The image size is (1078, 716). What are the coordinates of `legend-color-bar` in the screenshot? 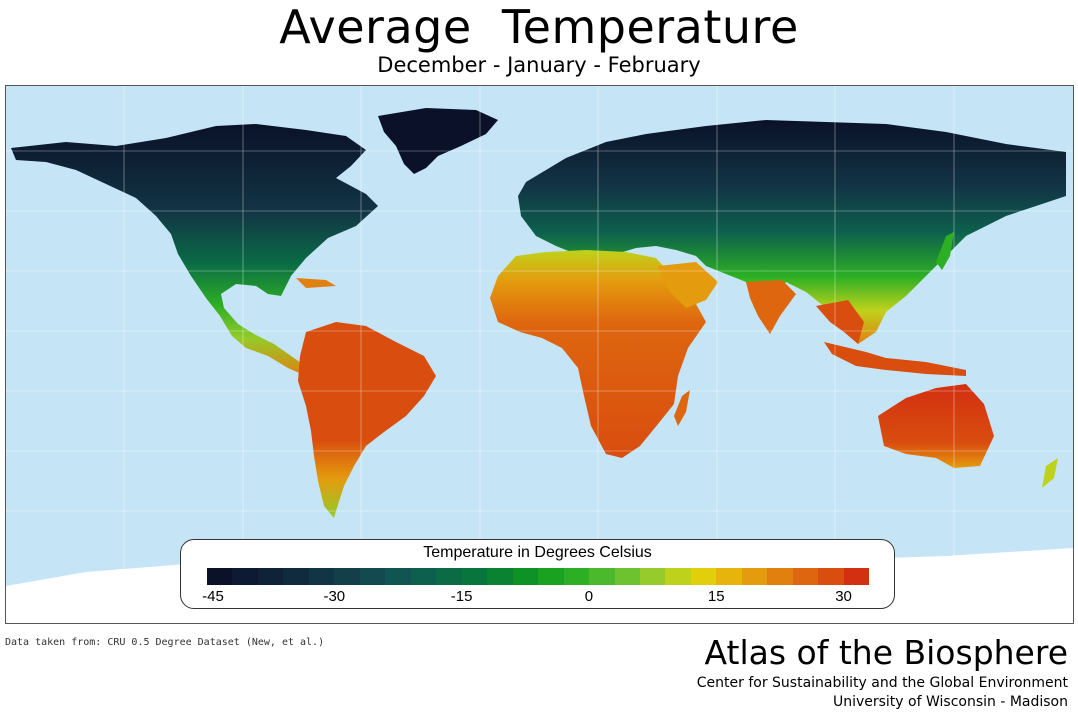 It's located at (538, 576).